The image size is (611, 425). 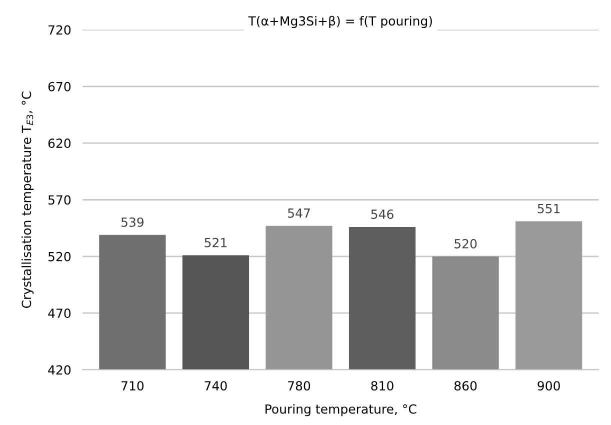 What do you see at coordinates (59, 87) in the screenshot?
I see `y-tick-label: 670` at bounding box center [59, 87].